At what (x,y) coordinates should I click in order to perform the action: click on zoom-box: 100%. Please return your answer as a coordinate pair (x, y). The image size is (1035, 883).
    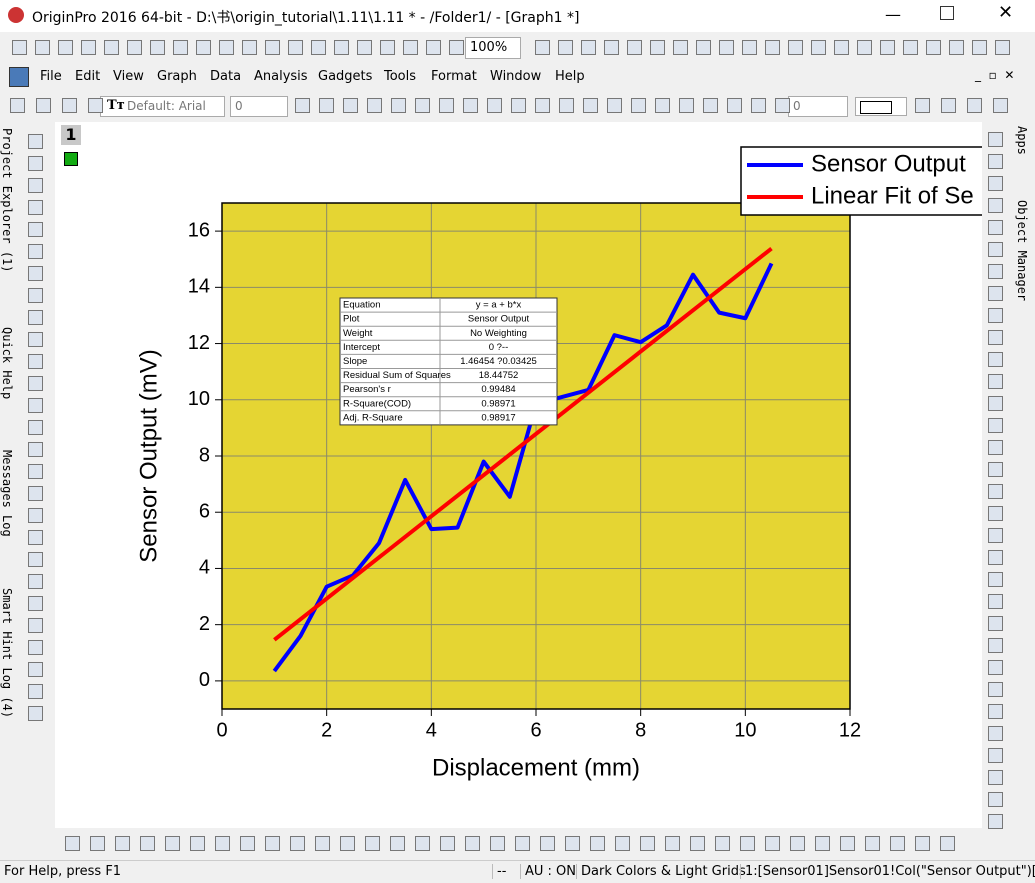
    Looking at the image, I should click on (493, 48).